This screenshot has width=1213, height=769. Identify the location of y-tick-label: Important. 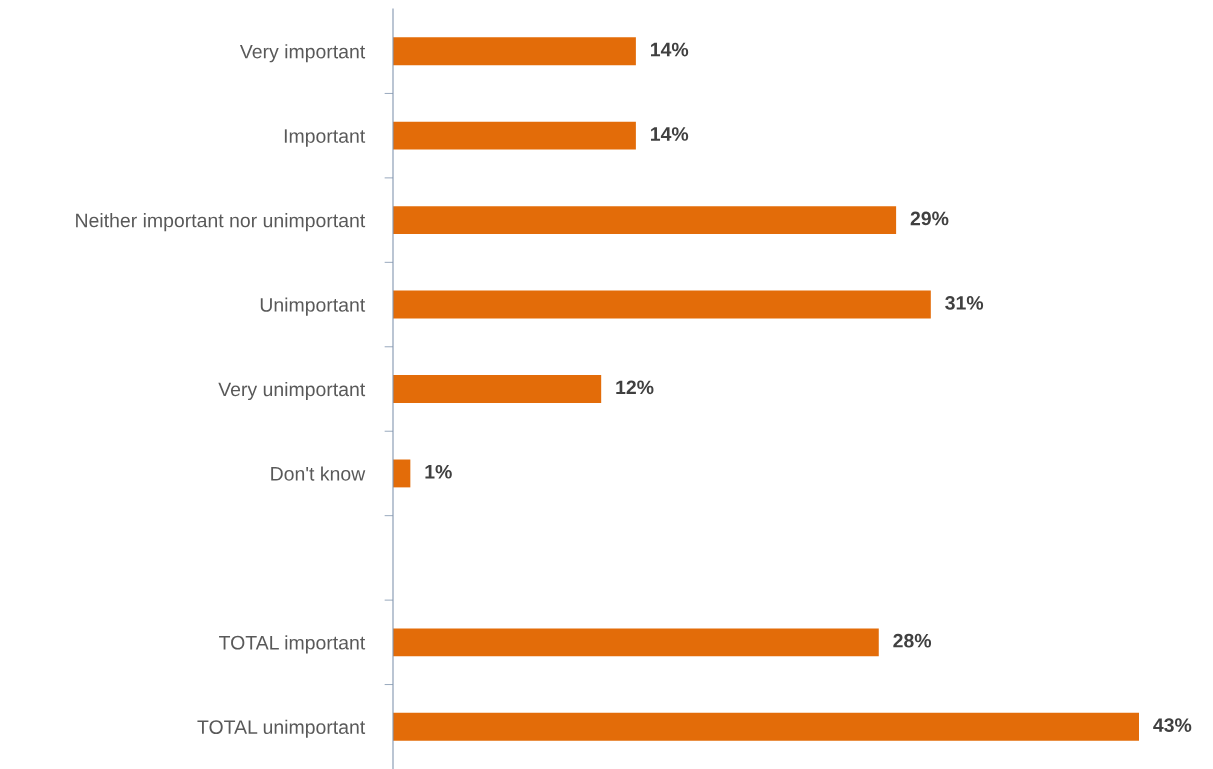
(325, 138).